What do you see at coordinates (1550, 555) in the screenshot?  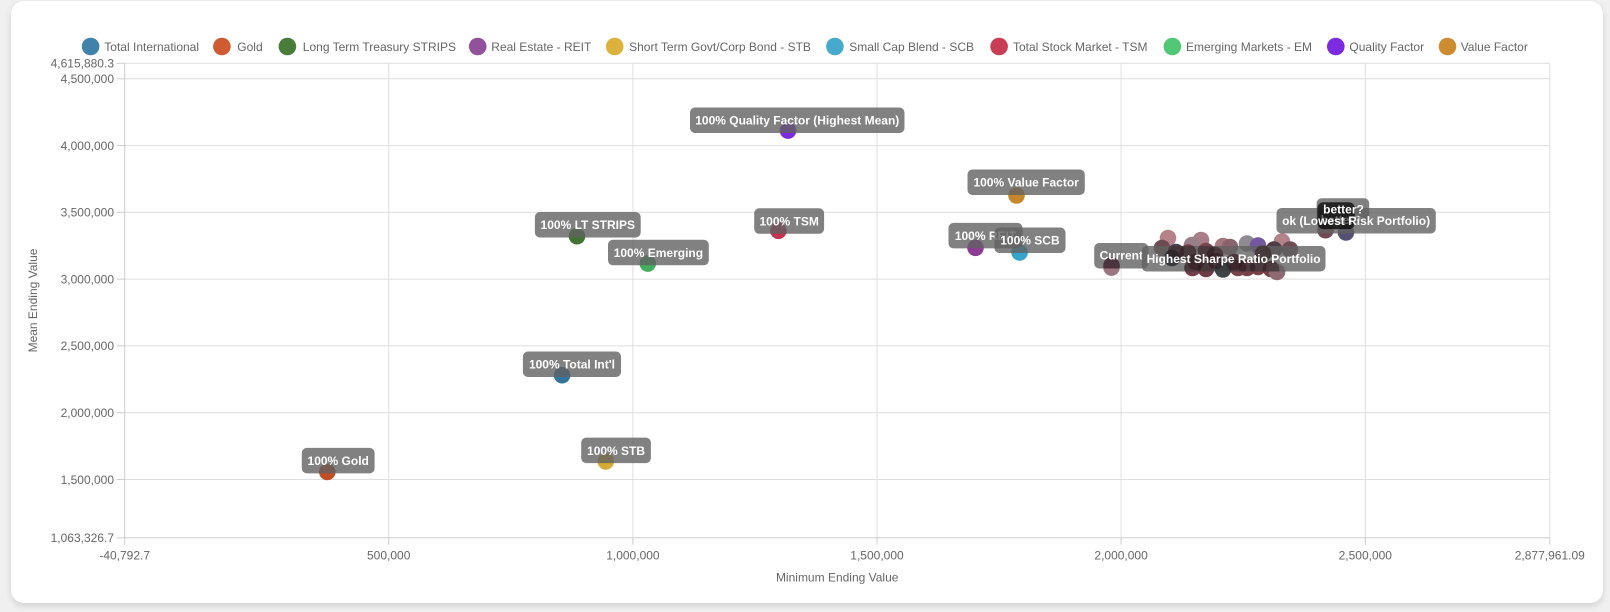 I see `svg-text: 2,877,961.09` at bounding box center [1550, 555].